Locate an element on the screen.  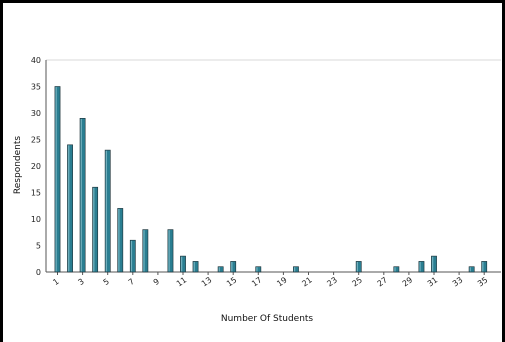
y-axis: 0 5 10 15 20 25 30 35 40 is located at coordinates (39, 166).